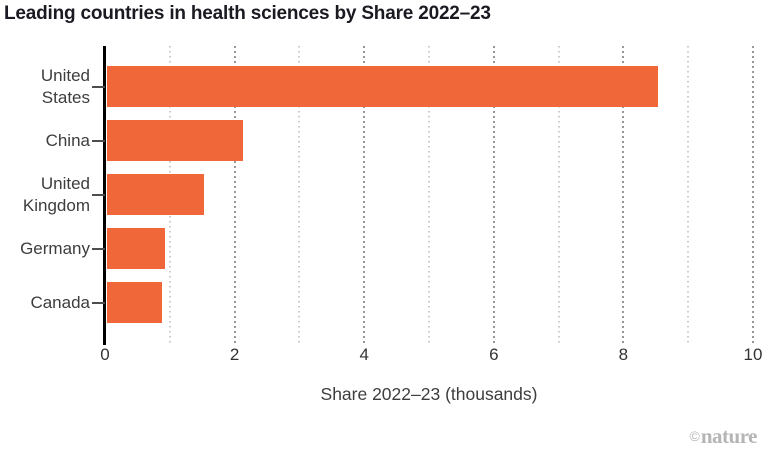 This screenshot has height=458, width=767. I want to click on publisher-credit: ©nature, so click(723, 436).